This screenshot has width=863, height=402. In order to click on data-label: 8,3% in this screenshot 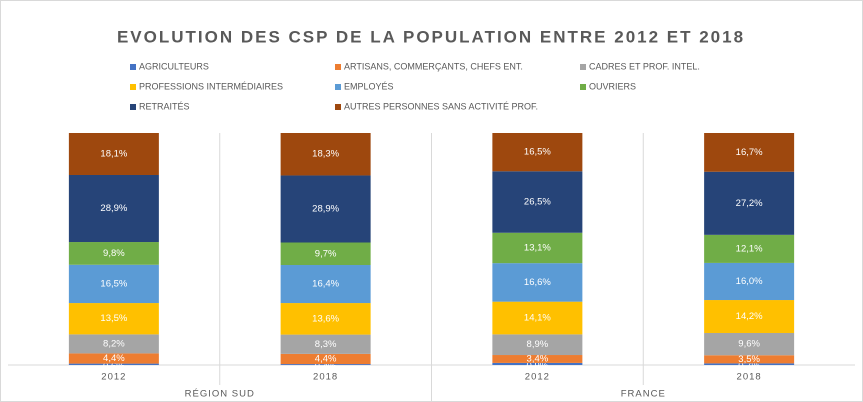, I will do `click(326, 344)`.